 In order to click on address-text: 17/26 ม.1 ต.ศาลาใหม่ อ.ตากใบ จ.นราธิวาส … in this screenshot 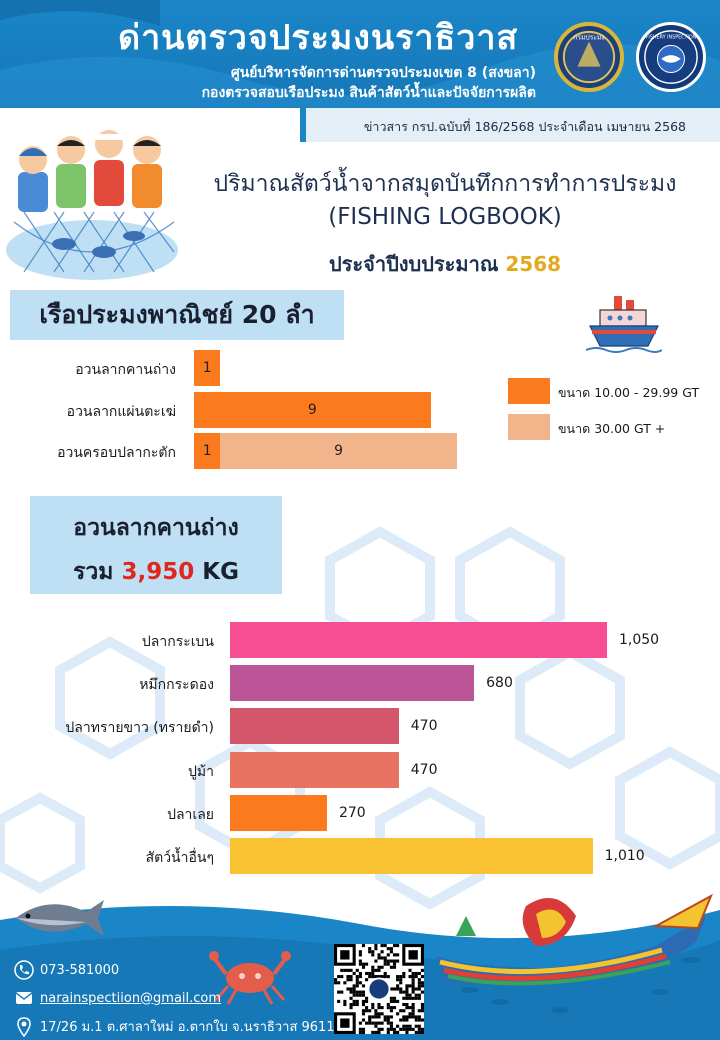, I will do `click(191, 1027)`.